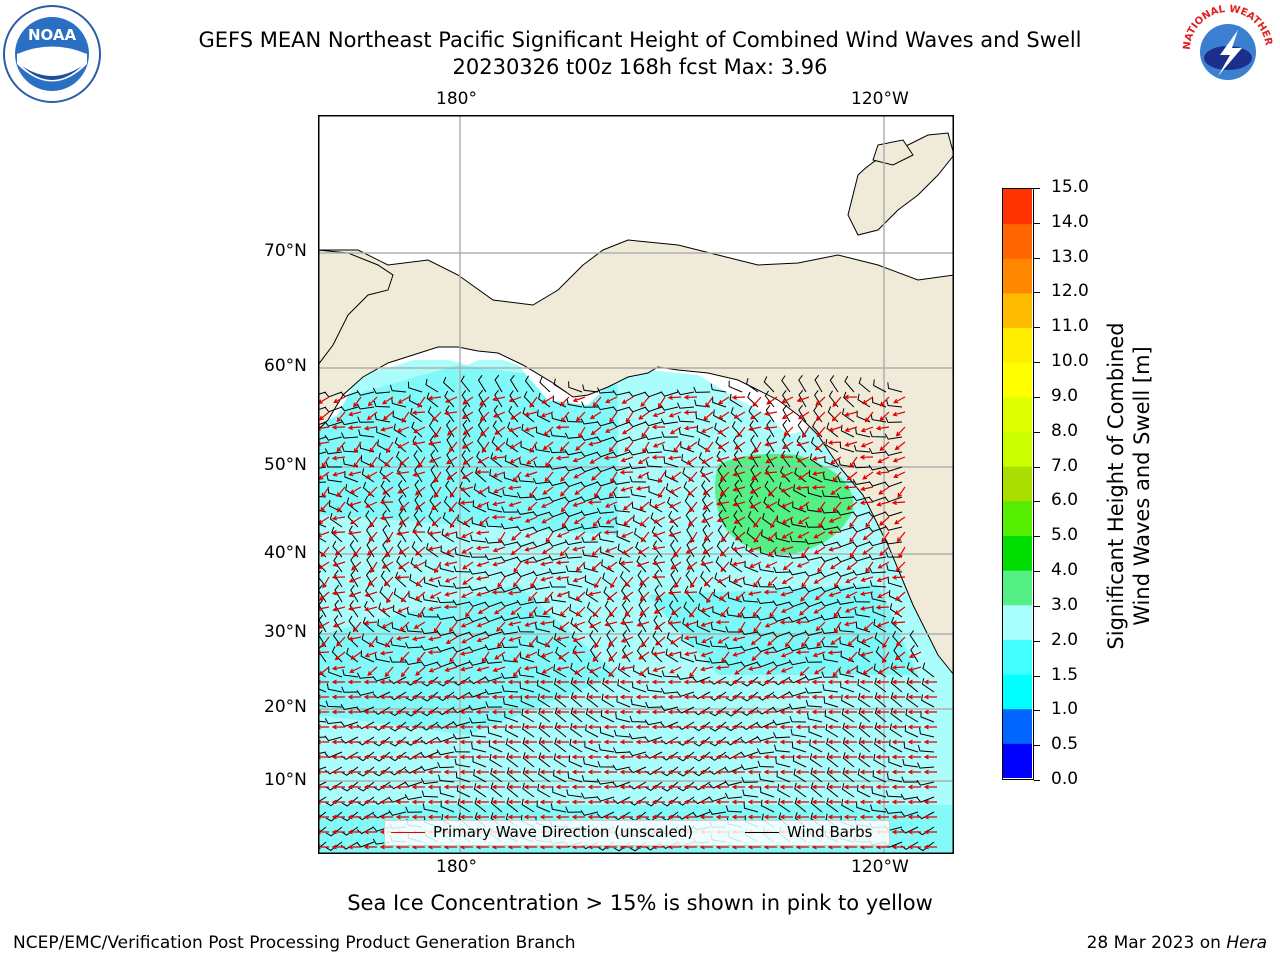 Image resolution: width=1280 pixels, height=960 pixels. What do you see at coordinates (1226, 50) in the screenshot?
I see `nws-logo: NATIONAL WEATHER SERVICE` at bounding box center [1226, 50].